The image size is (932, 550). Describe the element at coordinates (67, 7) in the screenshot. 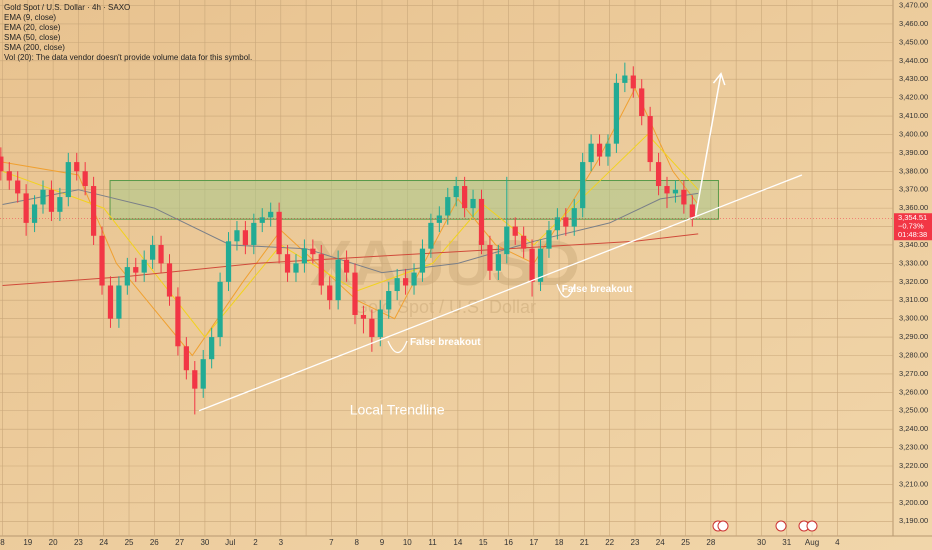

I see `chart-title: Gold Spot / U.S. Dollar · 4h · SAXO` at that location.